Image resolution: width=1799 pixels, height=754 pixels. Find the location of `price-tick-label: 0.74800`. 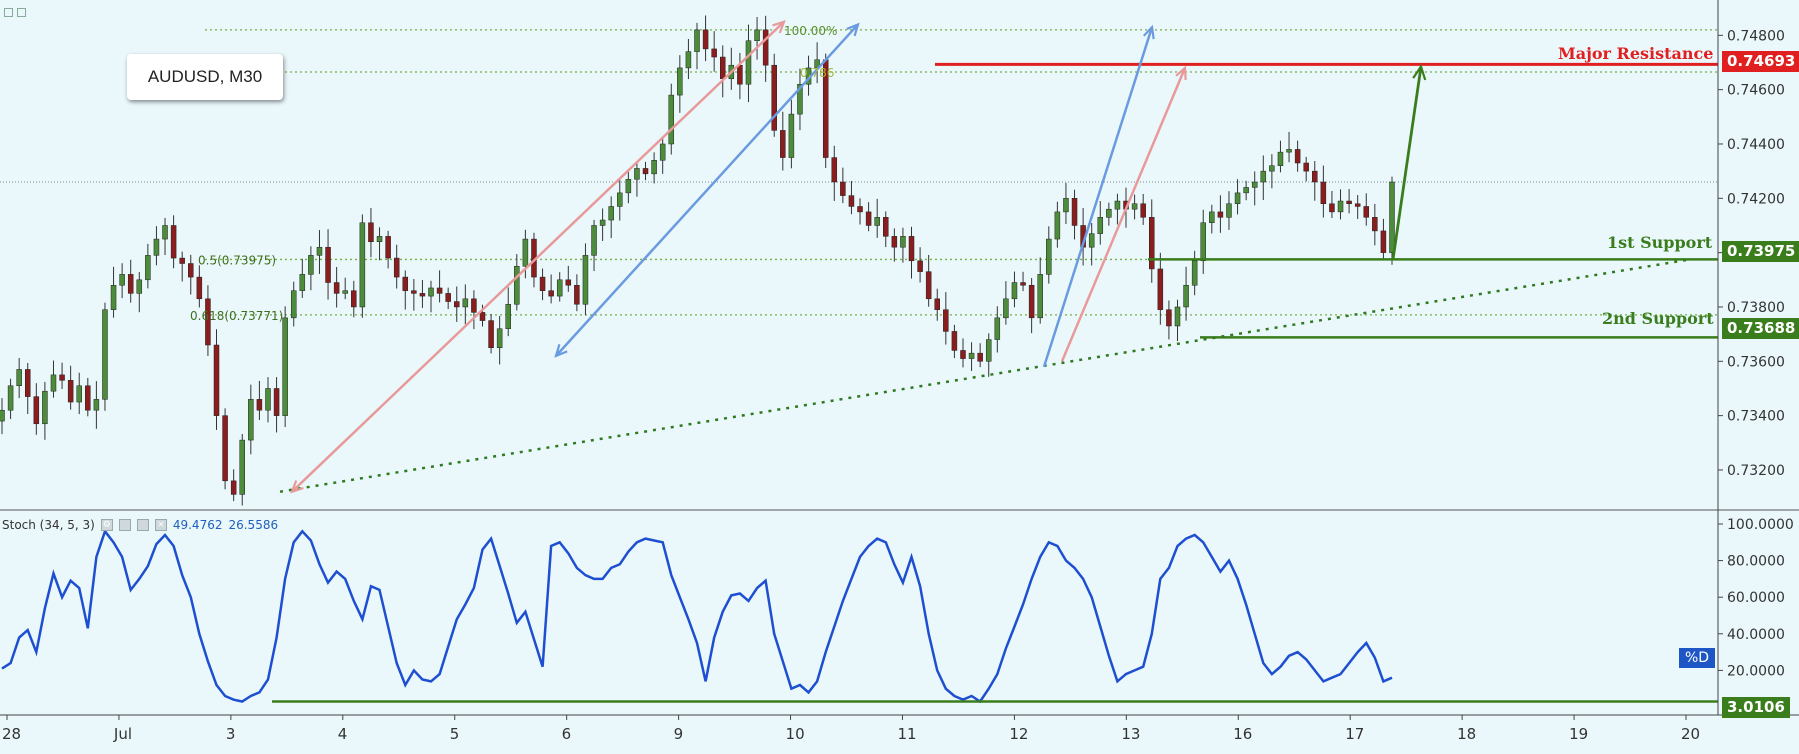

price-tick-label: 0.74800 is located at coordinates (1756, 36).